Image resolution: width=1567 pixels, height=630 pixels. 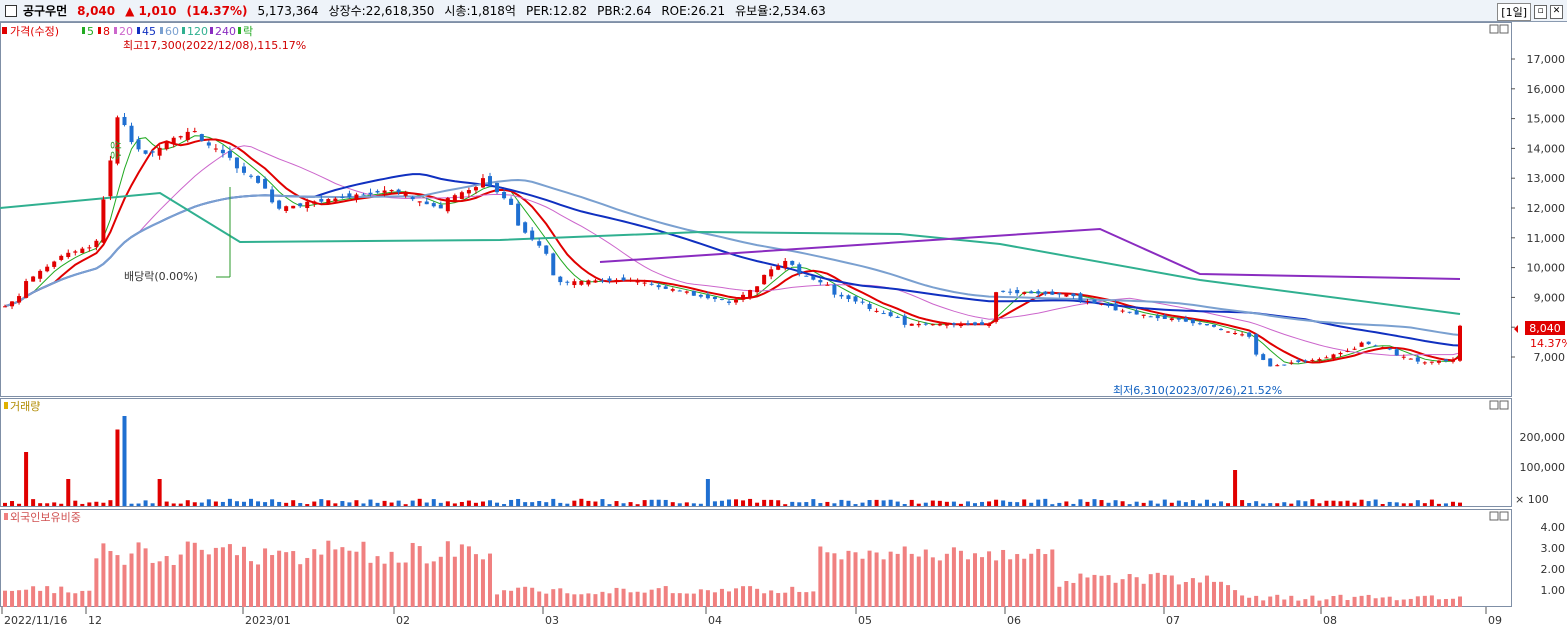 What do you see at coordinates (126, 31) in the screenshot?
I see `legend-ma20: 20` at bounding box center [126, 31].